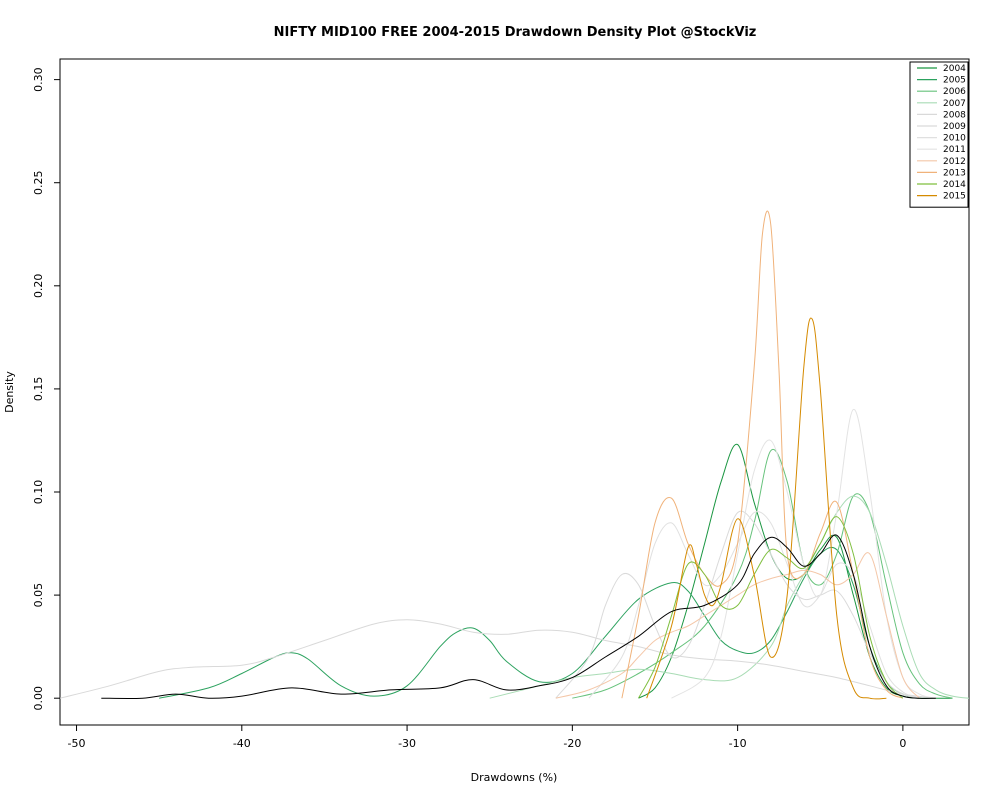 The image size is (1000, 800). I want to click on legend-label: 2005, so click(954, 81).